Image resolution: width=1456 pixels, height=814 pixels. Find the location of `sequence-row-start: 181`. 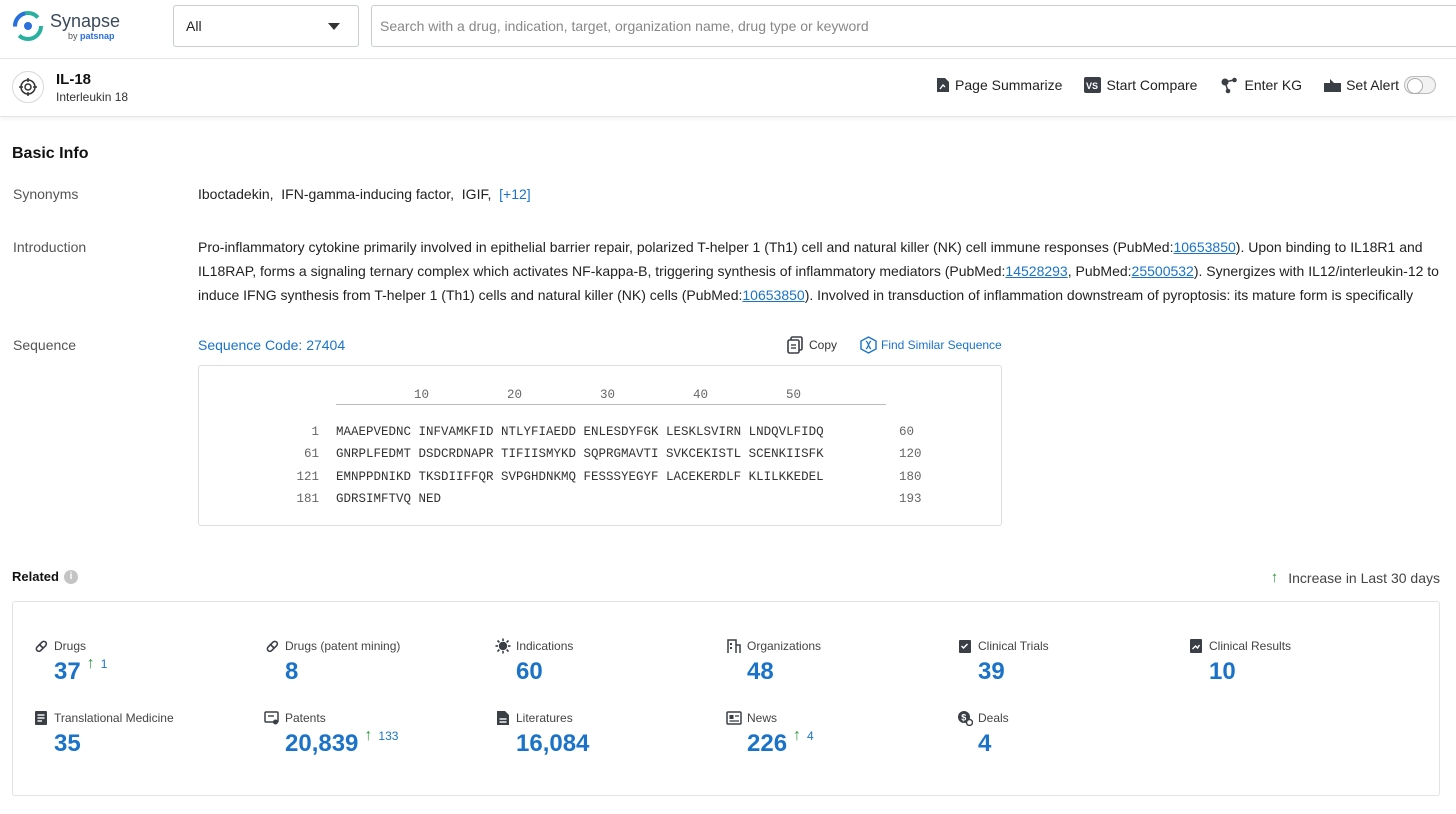

sequence-row-start: 181 is located at coordinates (259, 499).